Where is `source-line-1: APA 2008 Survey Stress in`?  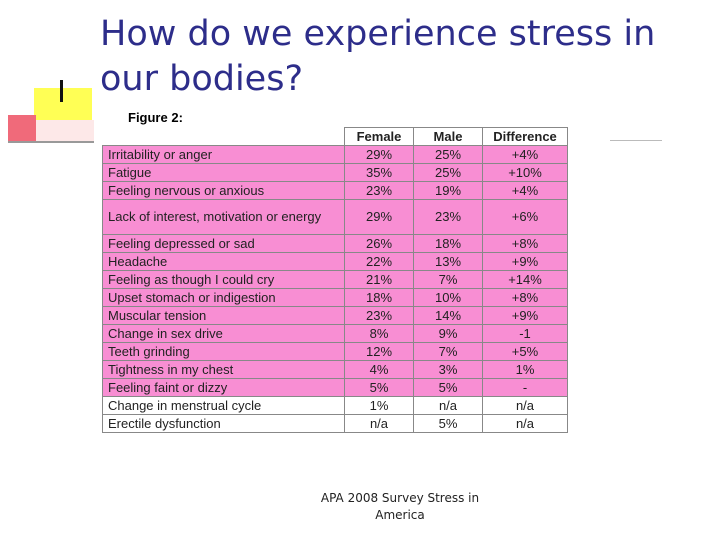
source-line-1: APA 2008 Survey Stress in is located at coordinates (400, 498).